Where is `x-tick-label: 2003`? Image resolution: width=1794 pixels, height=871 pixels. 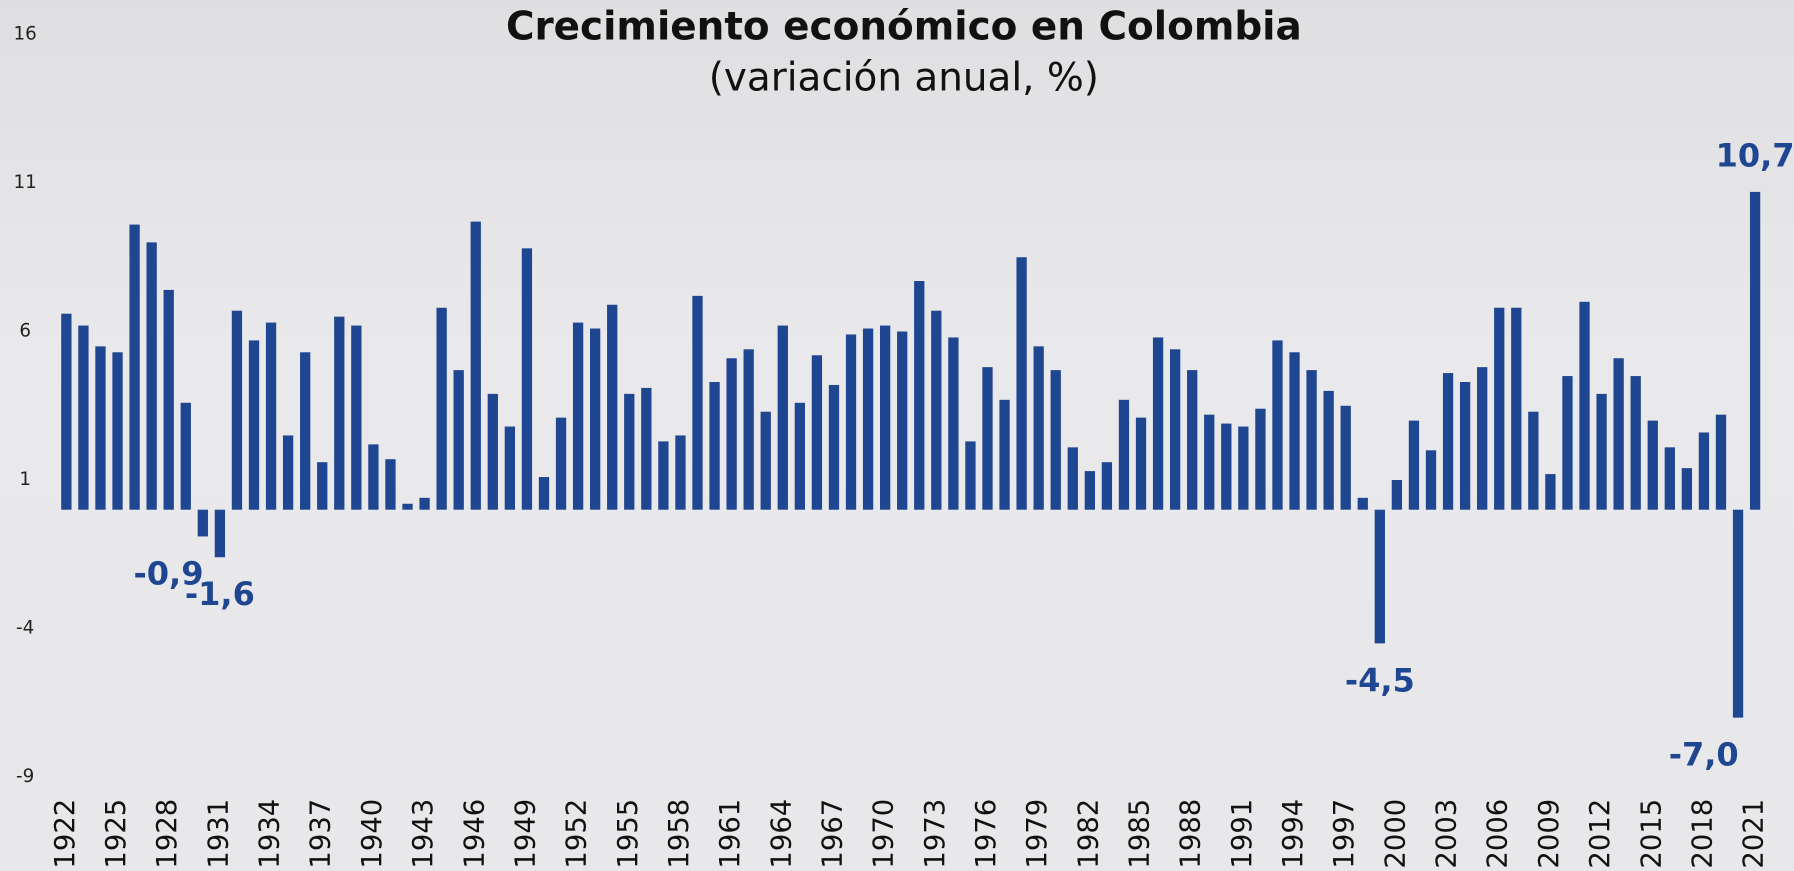 x-tick-label: 2003 is located at coordinates (1447, 834).